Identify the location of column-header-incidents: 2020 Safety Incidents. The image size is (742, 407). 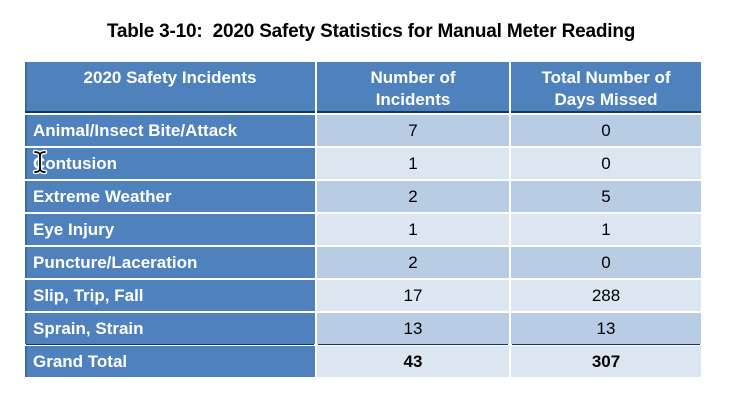
(170, 87).